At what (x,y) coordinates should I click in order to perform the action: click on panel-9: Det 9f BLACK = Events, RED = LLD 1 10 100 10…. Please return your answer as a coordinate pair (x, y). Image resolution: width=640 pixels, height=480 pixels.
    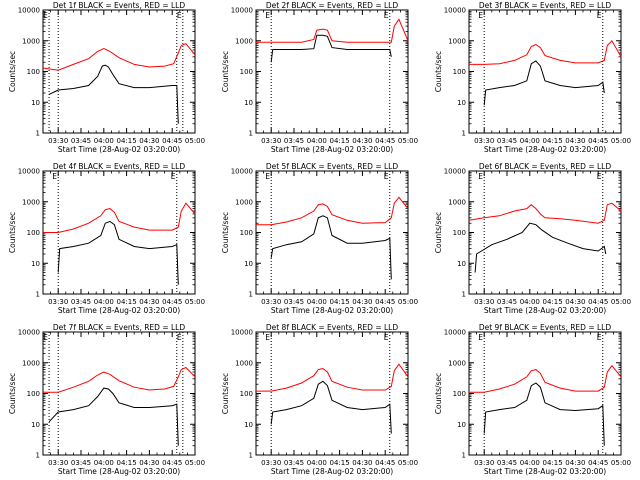
    Looking at the image, I should click on (532, 399).